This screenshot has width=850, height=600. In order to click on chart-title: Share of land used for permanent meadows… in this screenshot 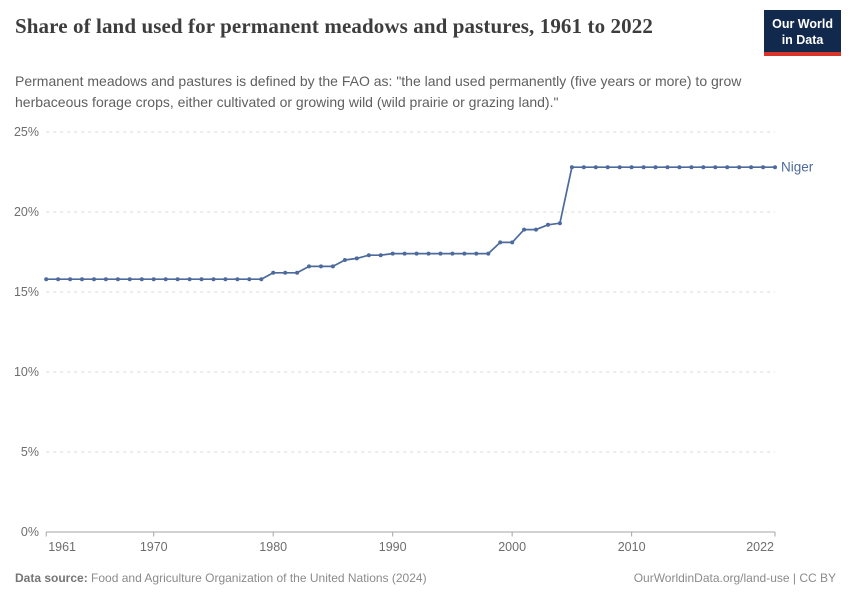, I will do `click(334, 26)`.